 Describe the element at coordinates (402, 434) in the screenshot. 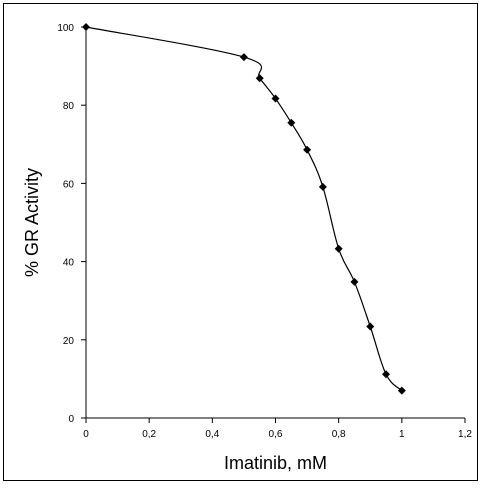

I see `x-tick-label: 1` at that location.